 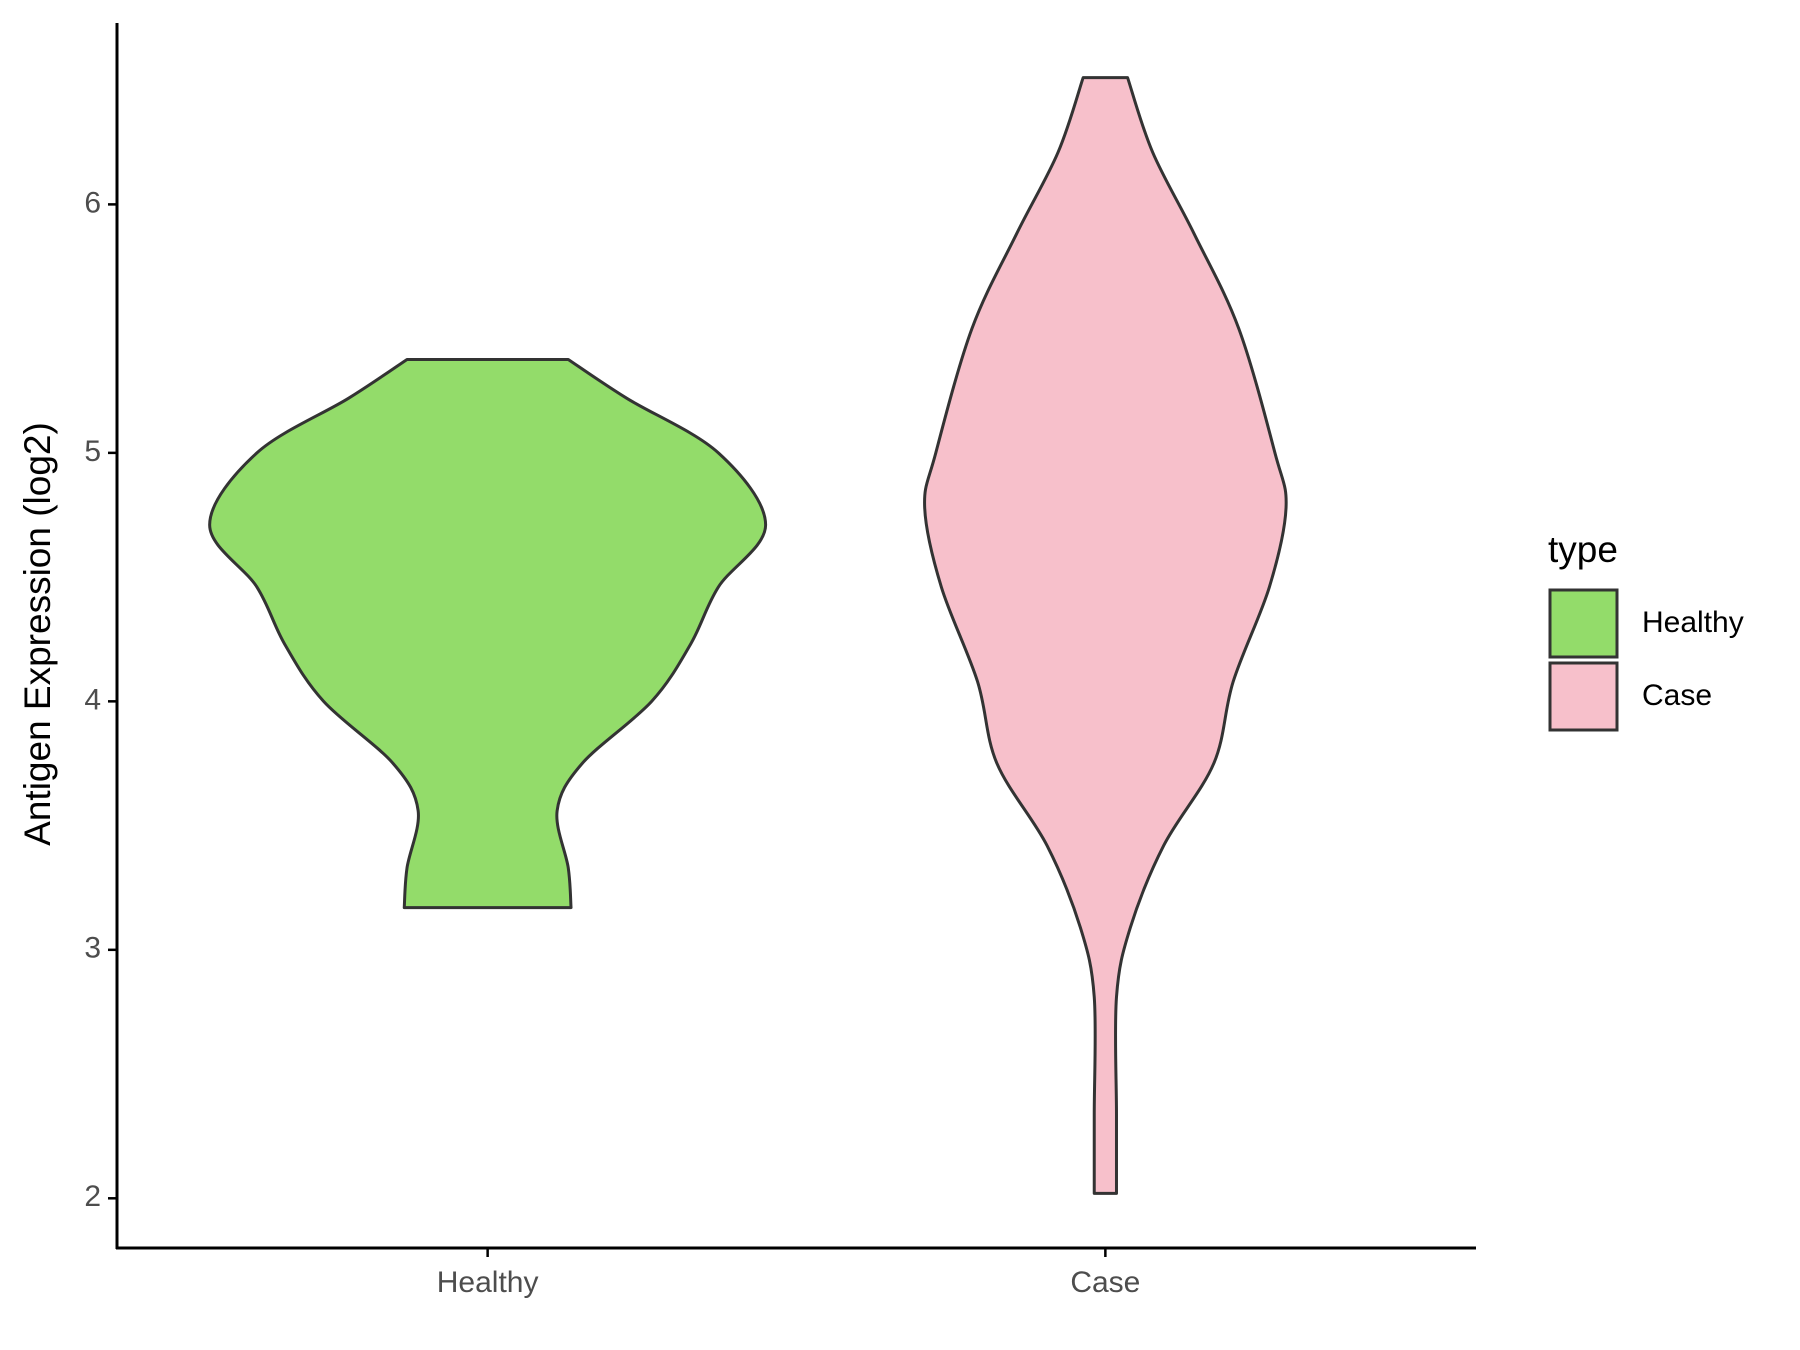 What do you see at coordinates (1693, 622) in the screenshot?
I see `legend-label: Healthy` at bounding box center [1693, 622].